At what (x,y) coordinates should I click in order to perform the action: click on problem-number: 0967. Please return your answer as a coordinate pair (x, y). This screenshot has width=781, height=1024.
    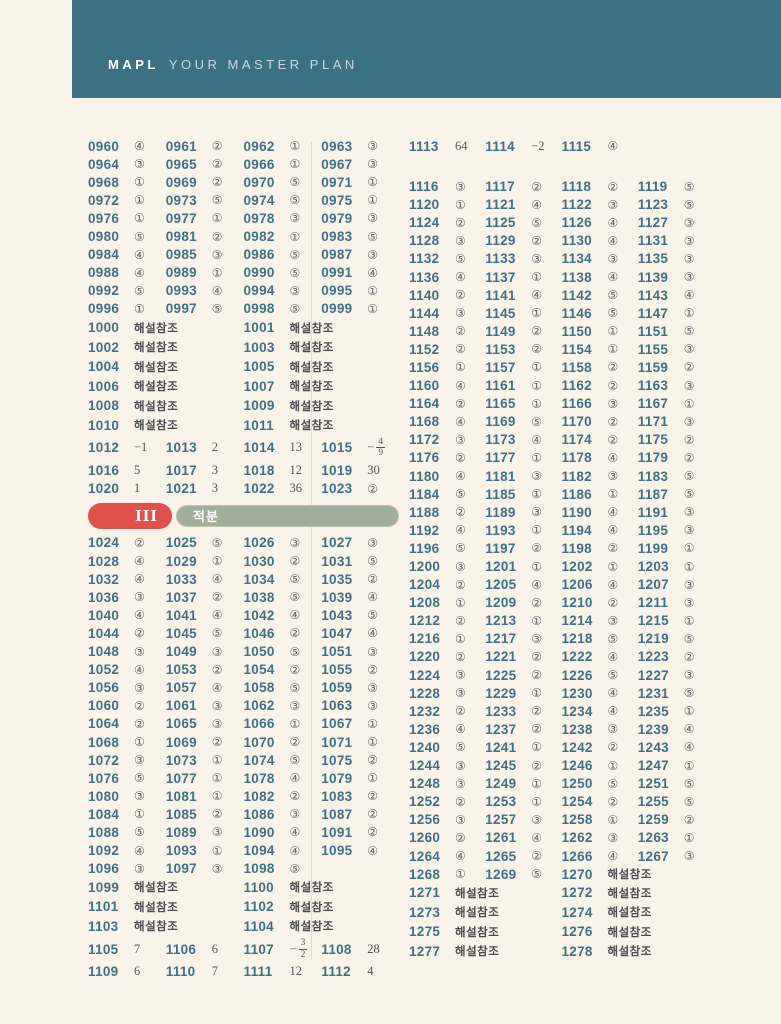
    Looking at the image, I should click on (337, 164).